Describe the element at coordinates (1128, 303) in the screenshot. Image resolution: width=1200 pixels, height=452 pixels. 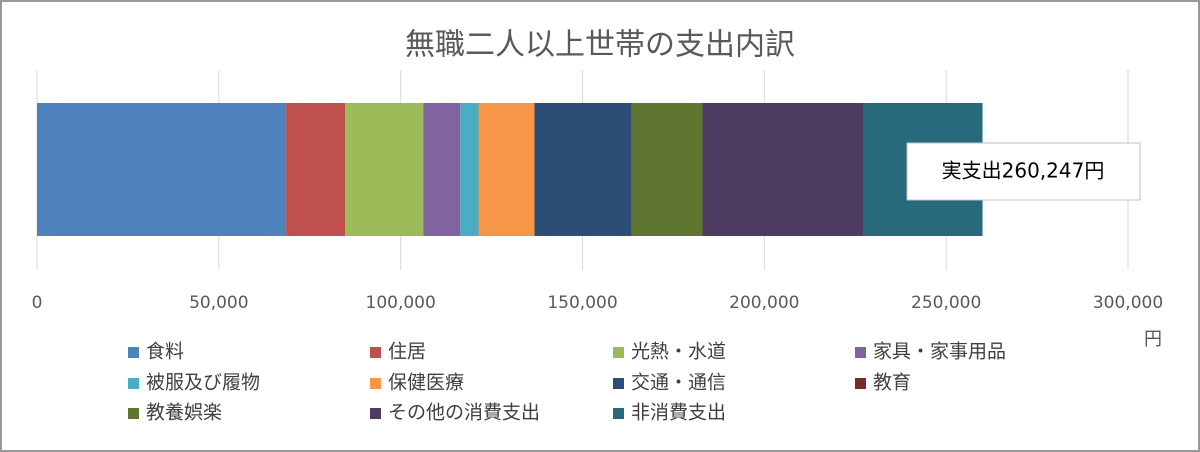
I see `x-tick-label: 300,000` at that location.